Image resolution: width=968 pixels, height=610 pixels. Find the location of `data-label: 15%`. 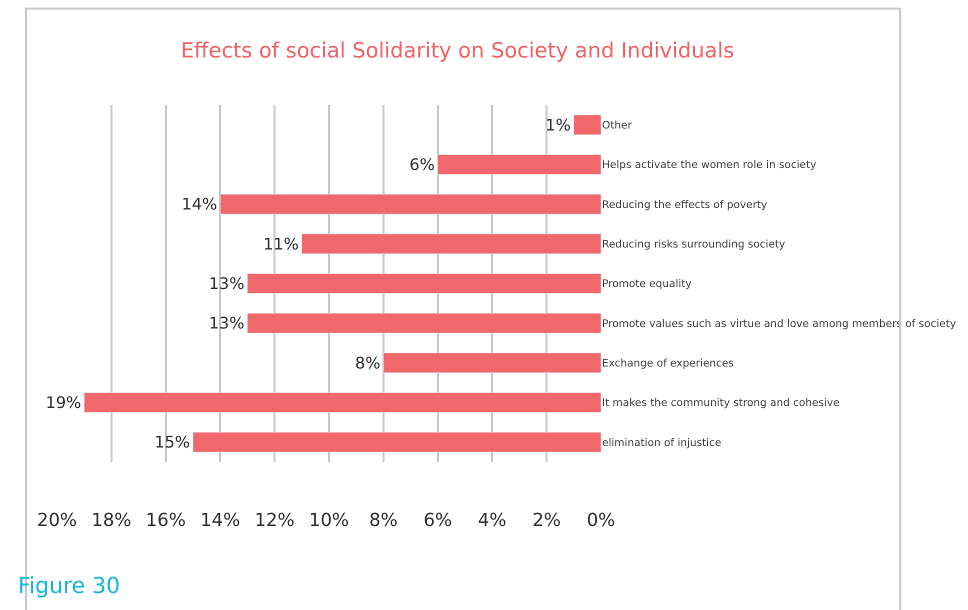

data-label: 15% is located at coordinates (172, 442).